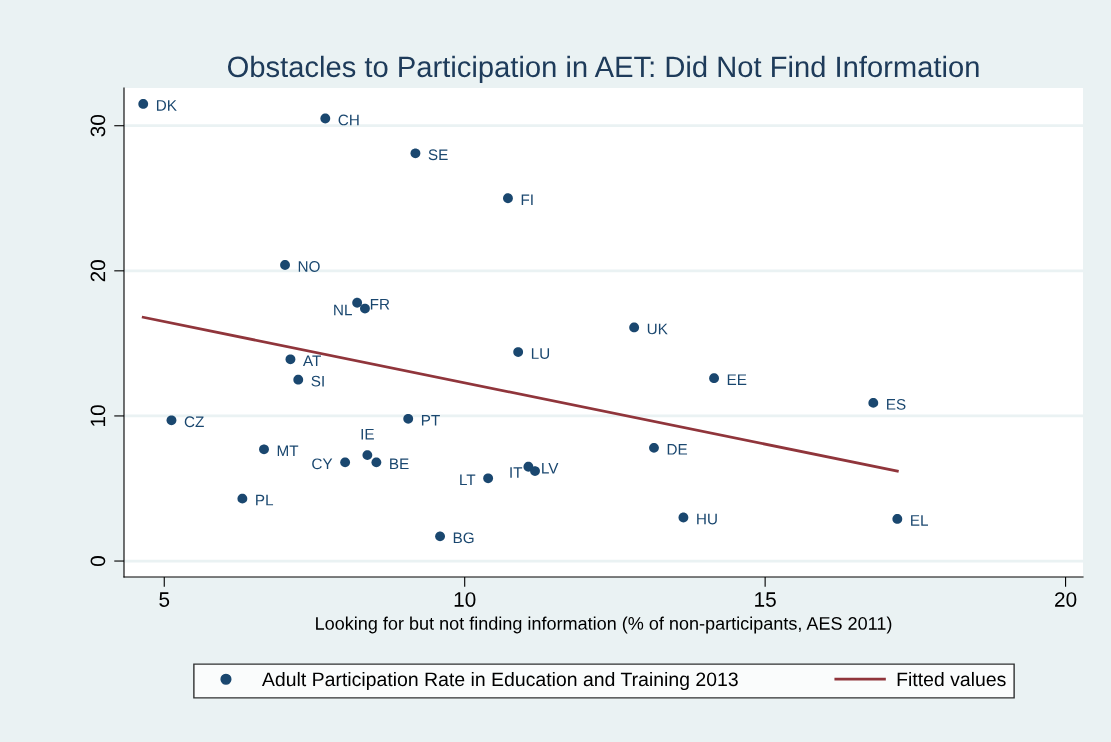  Describe the element at coordinates (707, 519) in the screenshot. I see `annotation: HU` at that location.